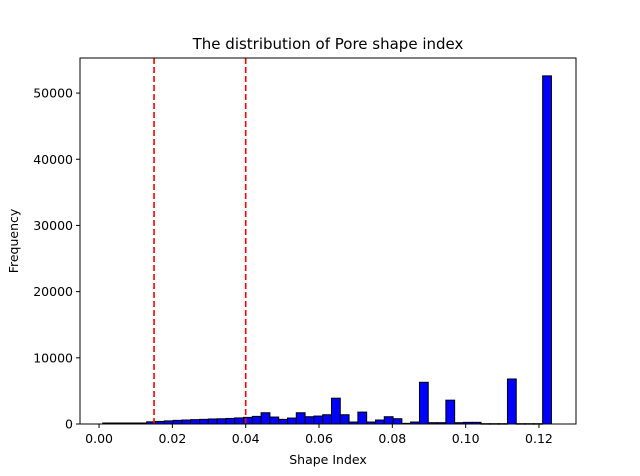  Describe the element at coordinates (246, 438) in the screenshot. I see `x-tick-label: 0.04` at that location.